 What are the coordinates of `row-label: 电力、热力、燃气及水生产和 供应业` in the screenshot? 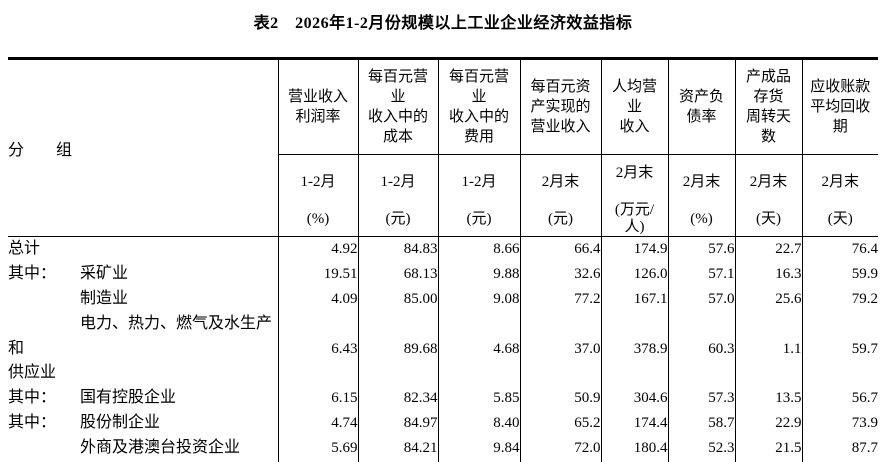 It's located at (140, 348).